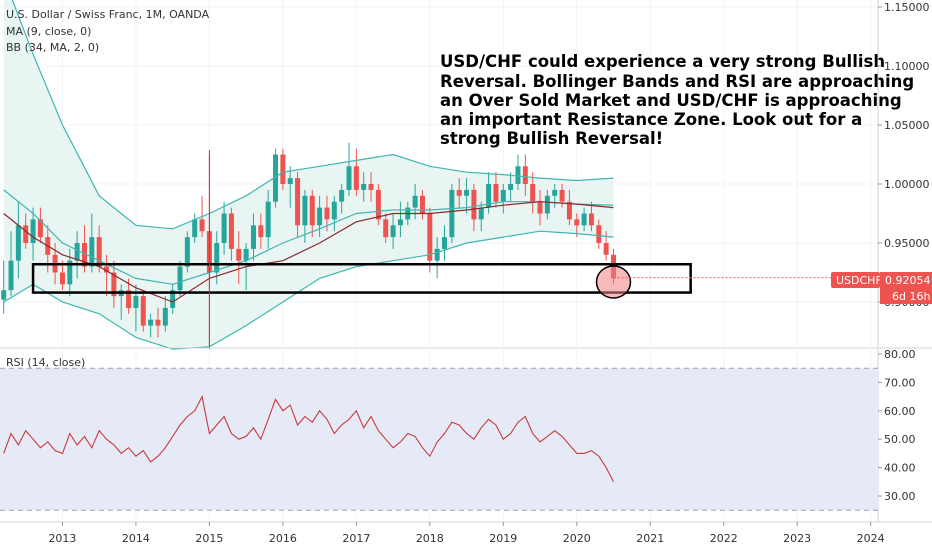  I want to click on time-tick-label: 2018, so click(430, 538).